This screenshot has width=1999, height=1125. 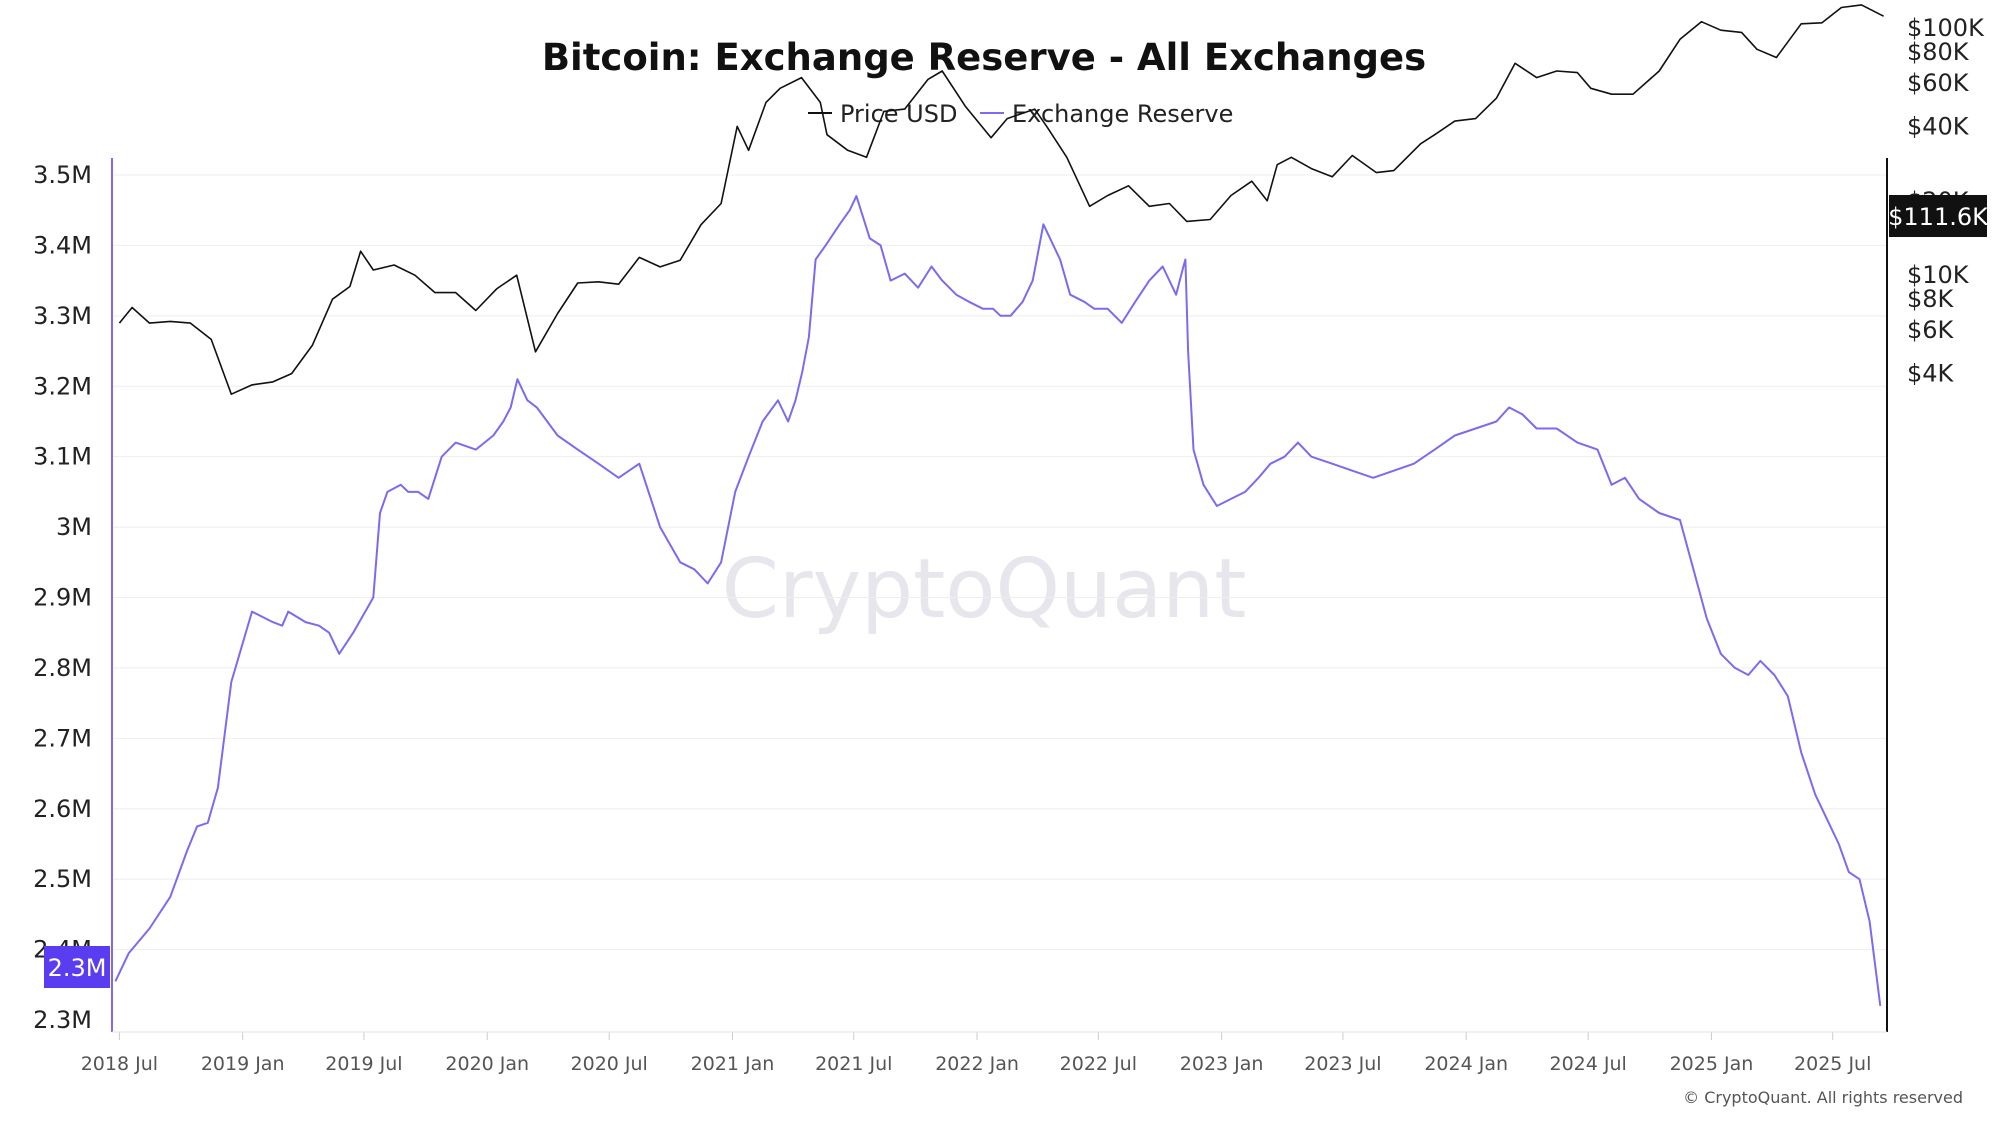 I want to click on right-tick-label: $10K, so click(x=1938, y=275).